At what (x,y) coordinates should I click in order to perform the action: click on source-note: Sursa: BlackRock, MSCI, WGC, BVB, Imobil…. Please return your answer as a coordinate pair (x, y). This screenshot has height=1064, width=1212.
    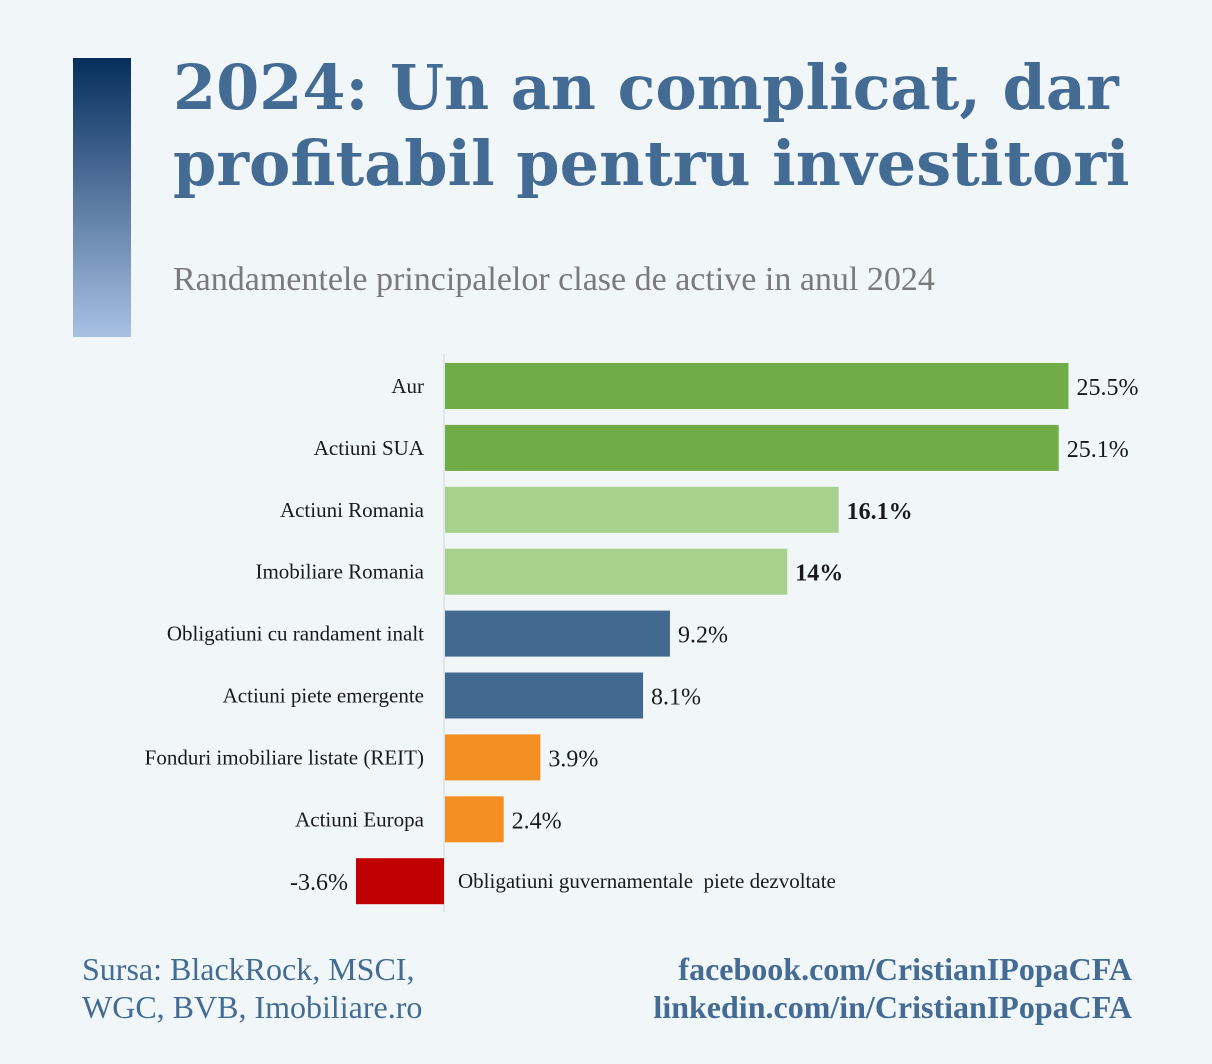
    Looking at the image, I should click on (252, 988).